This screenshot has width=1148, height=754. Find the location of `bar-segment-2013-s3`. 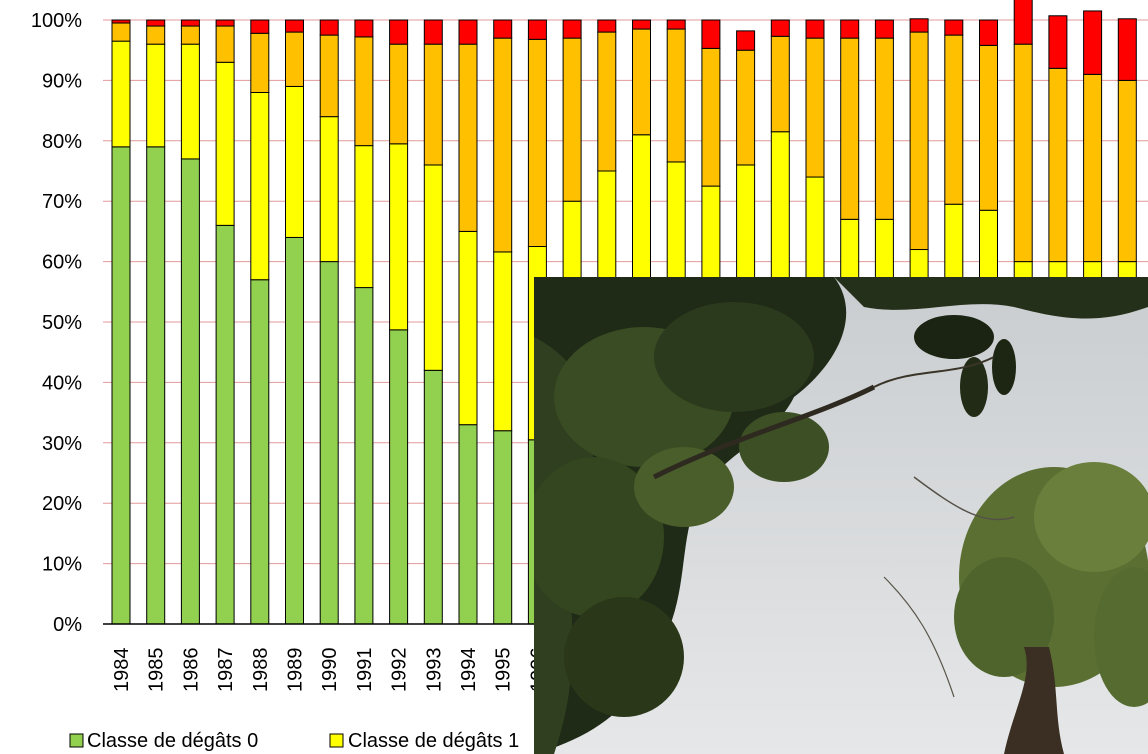

bar-segment-2013-s3 is located at coordinates (1127, 49).